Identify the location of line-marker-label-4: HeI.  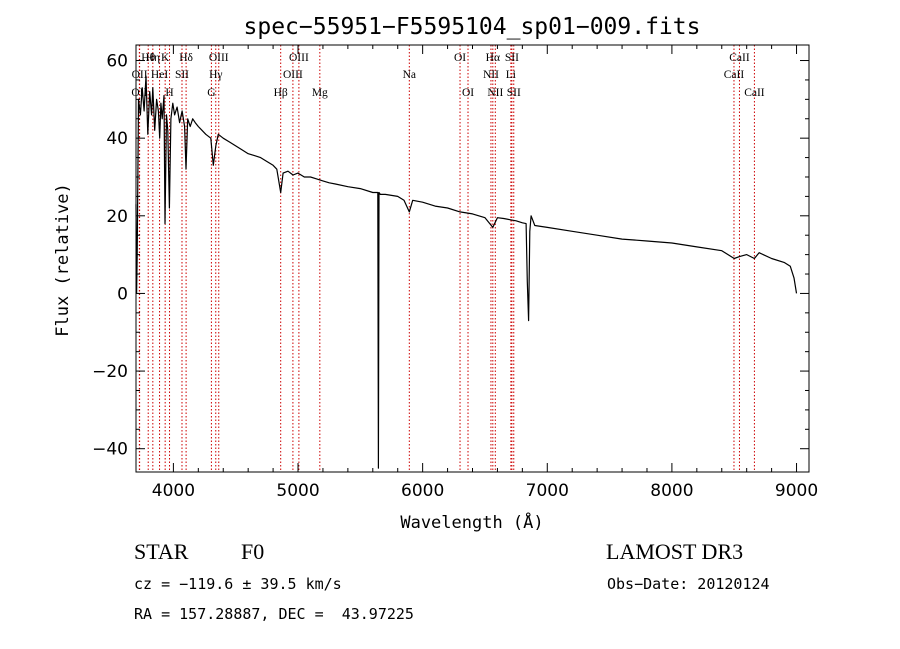
(159, 75).